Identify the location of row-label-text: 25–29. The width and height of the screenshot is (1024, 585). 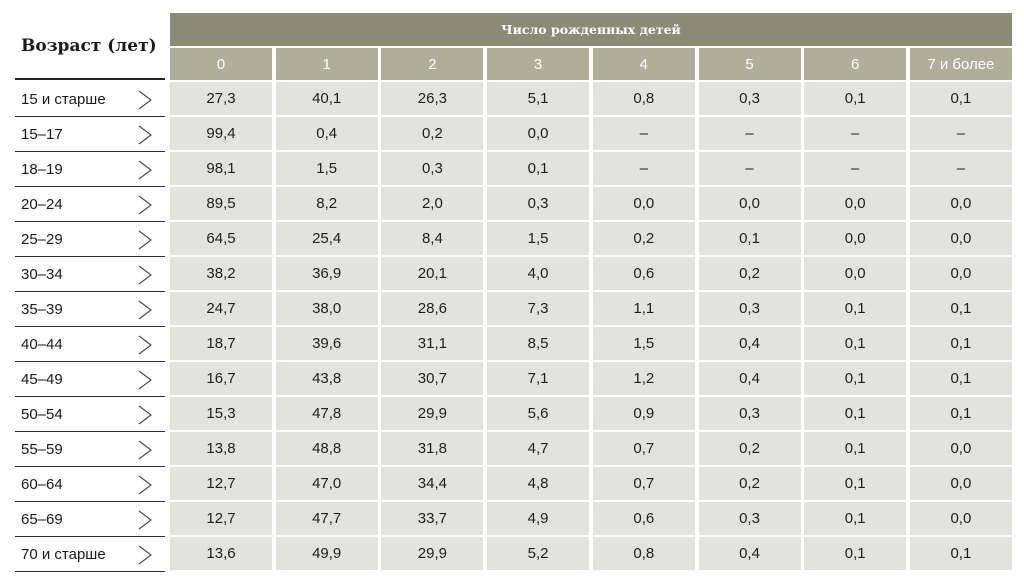
(42, 239).